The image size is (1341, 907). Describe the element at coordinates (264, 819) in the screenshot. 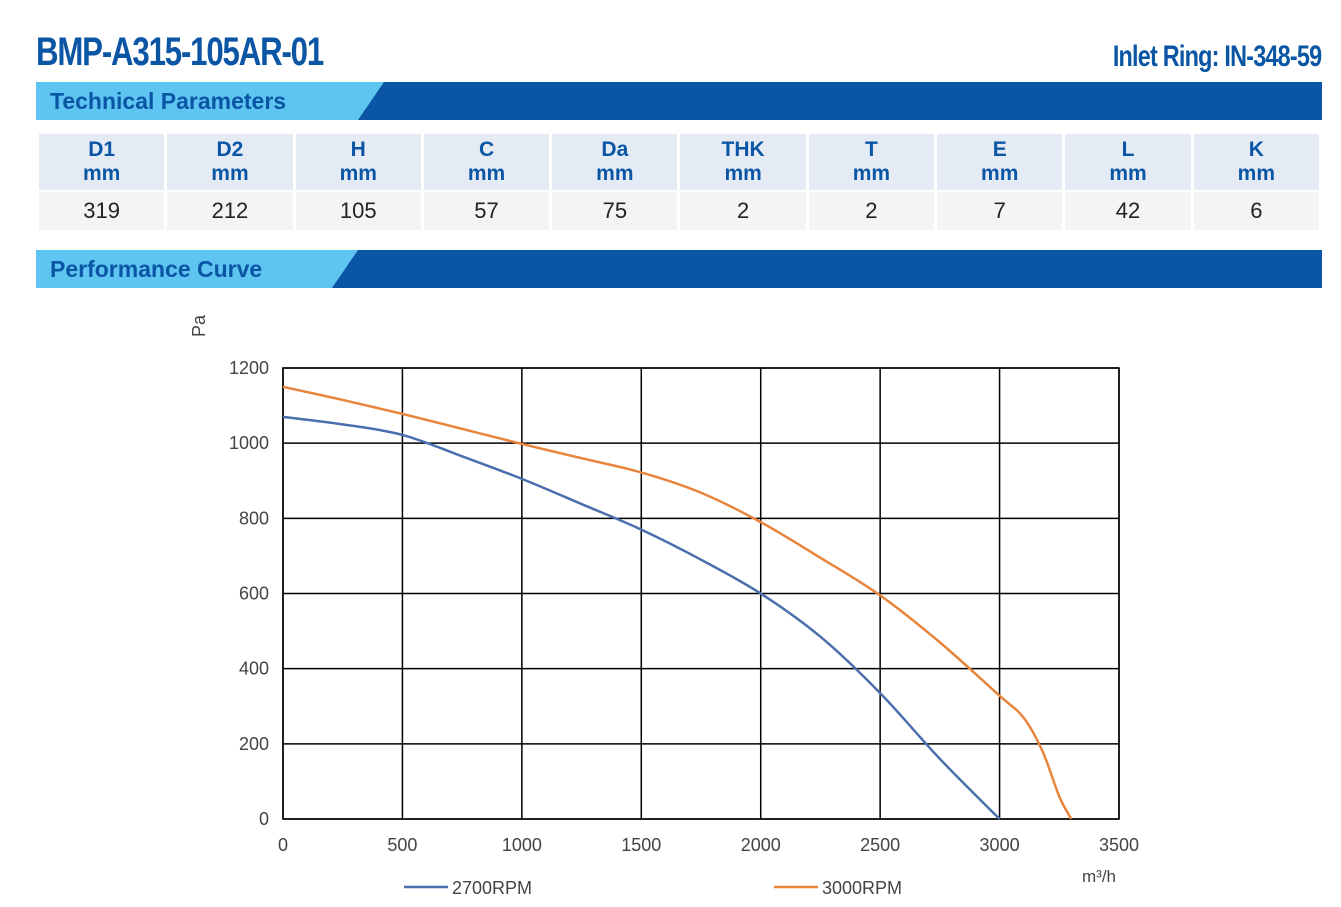

I see `y-tick-label: 0` at that location.